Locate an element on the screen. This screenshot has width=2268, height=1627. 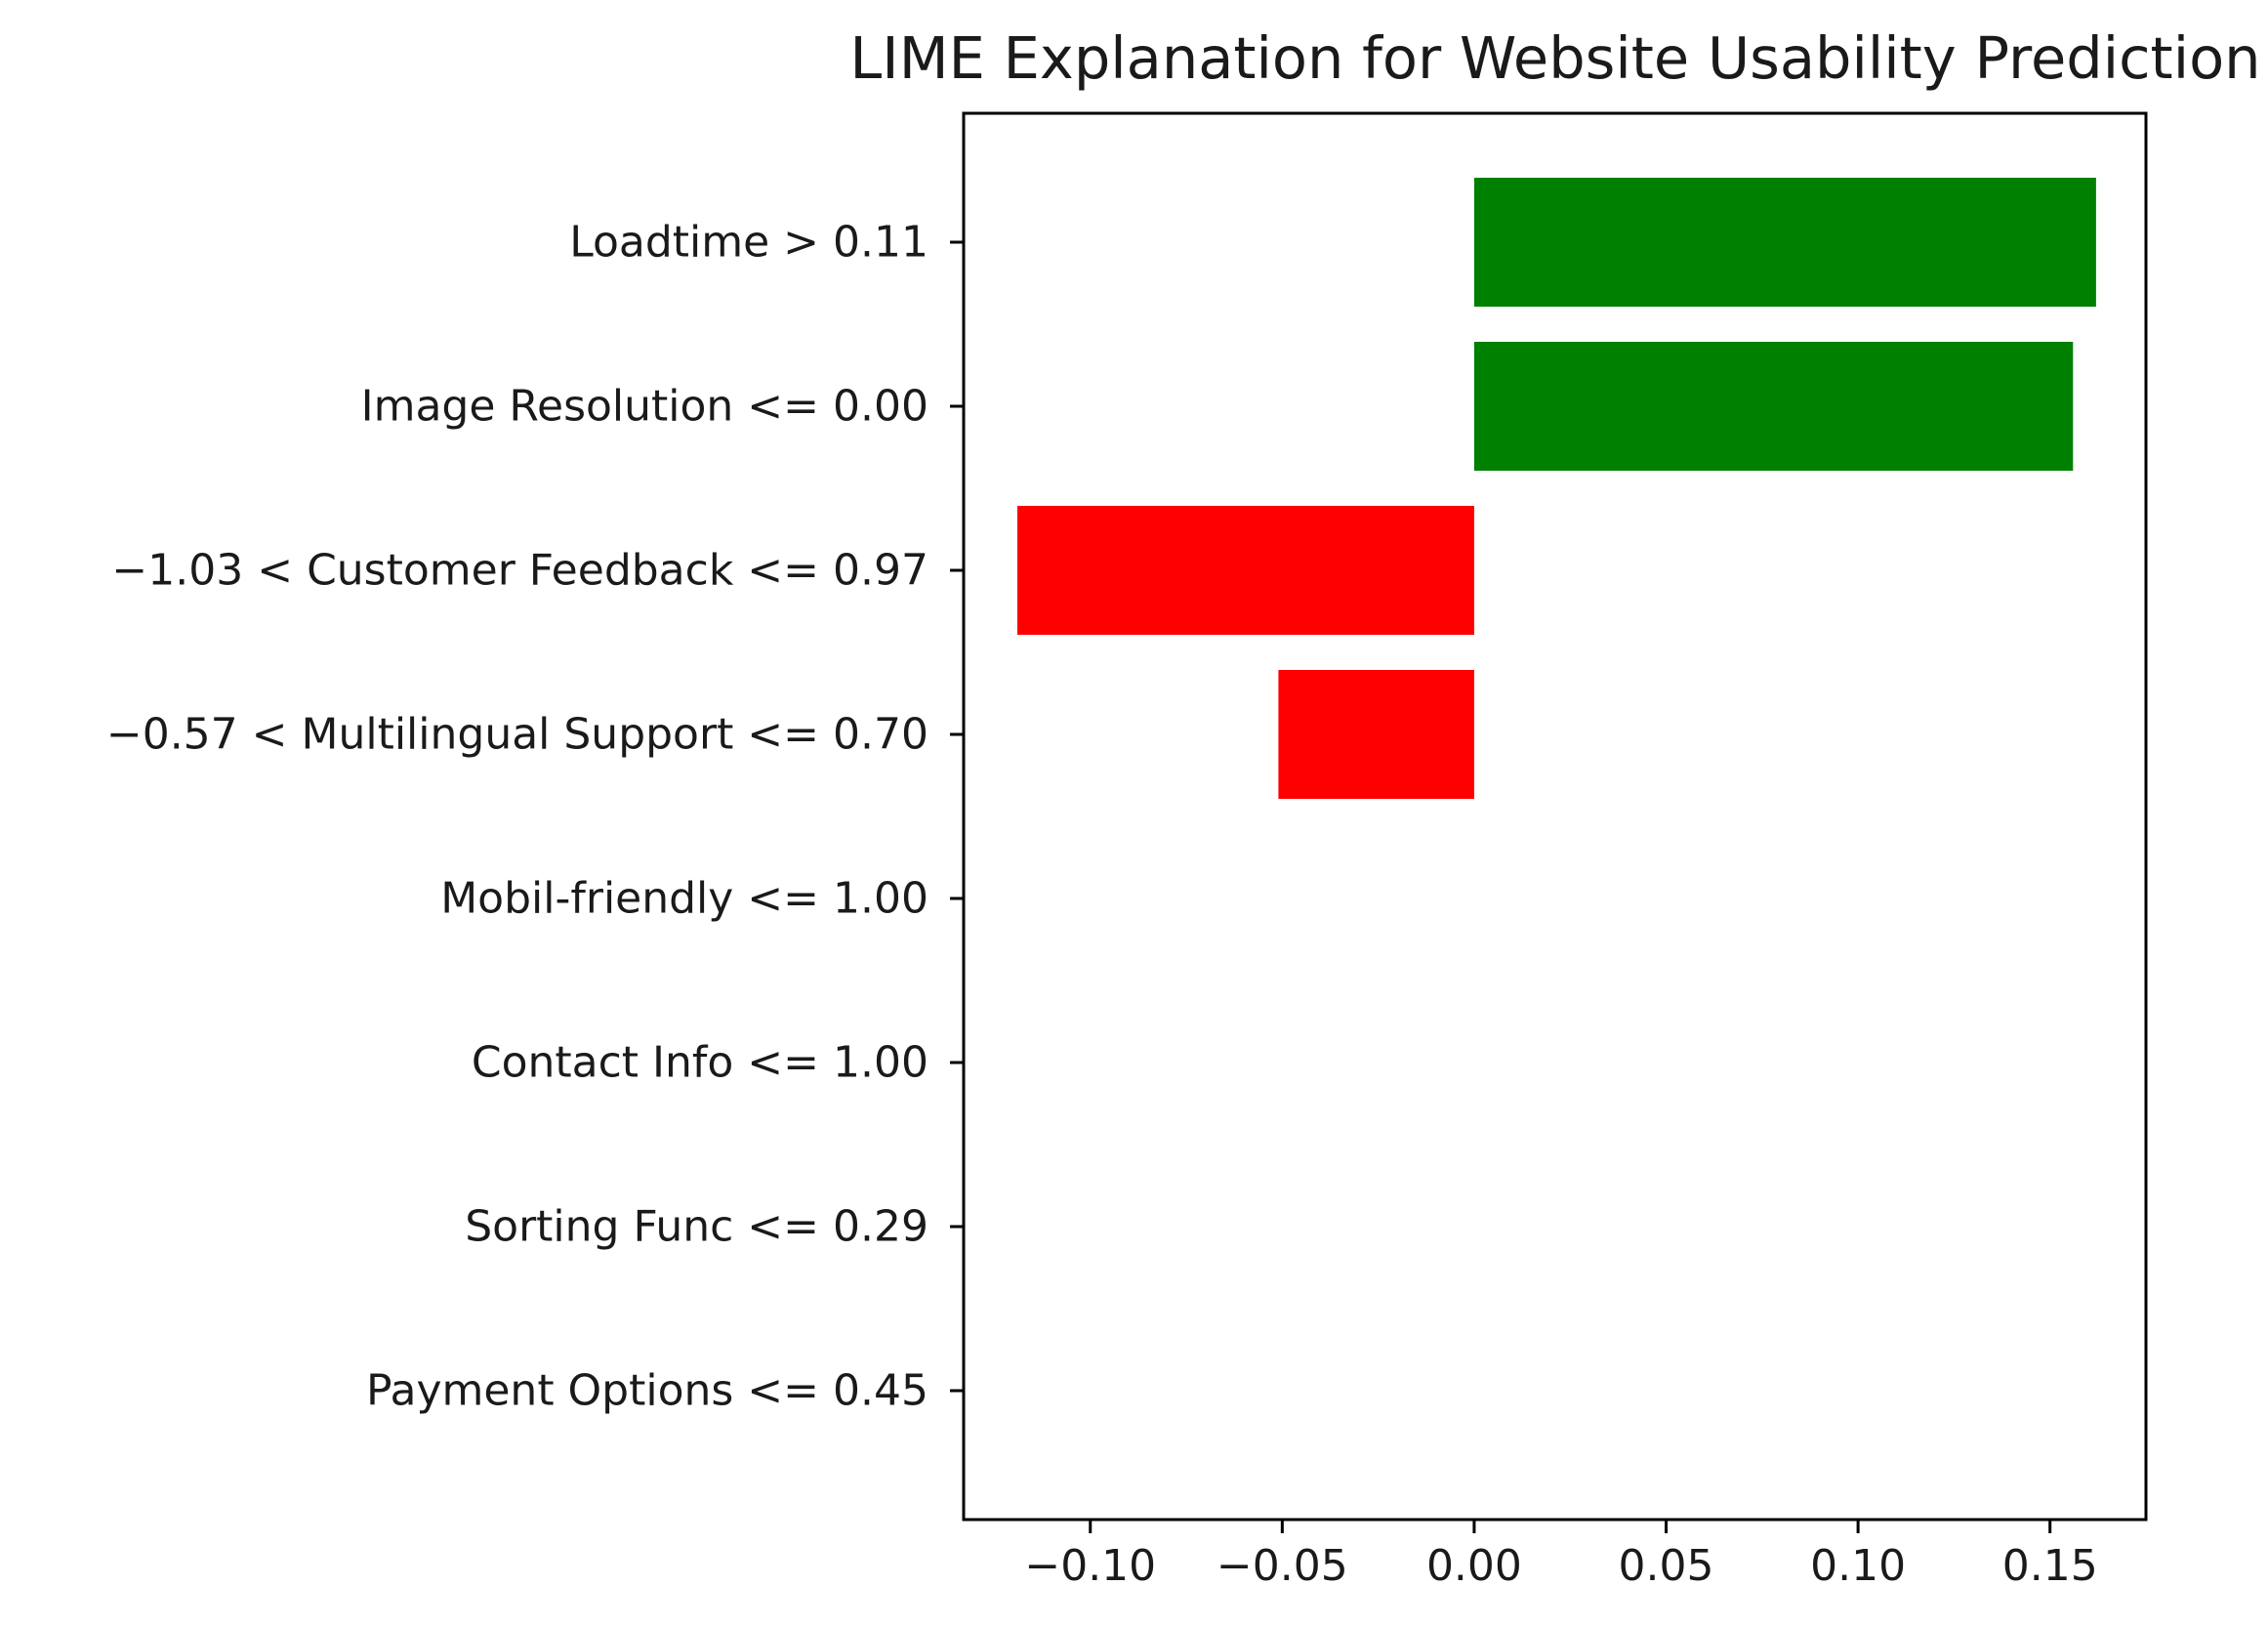
x-axis: −0.10 −0.05 0.00 0.05 0.10 0.15 is located at coordinates (1561, 1555).